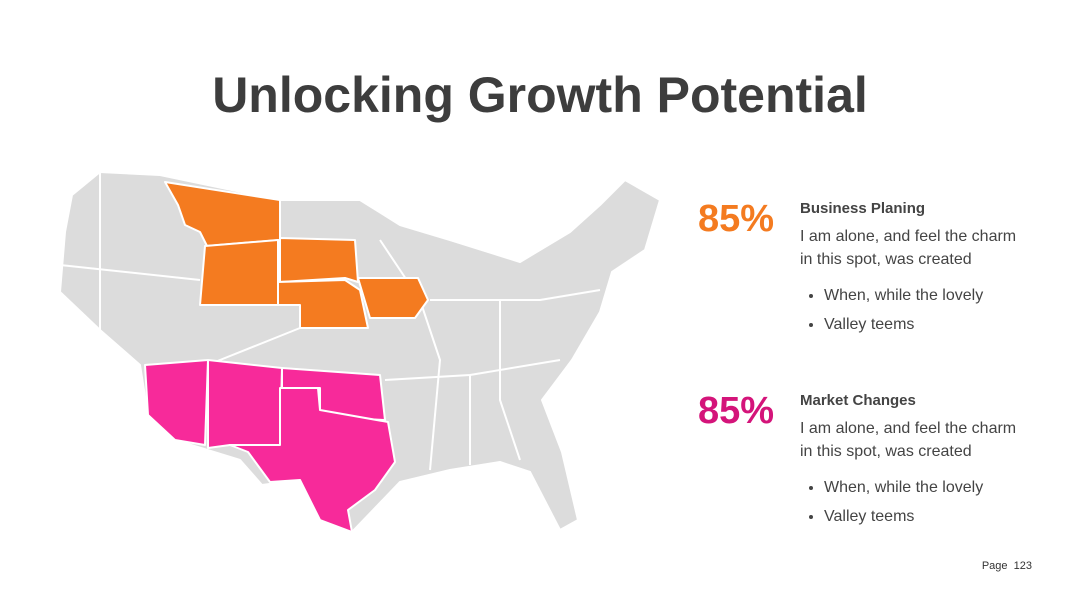 Image resolution: width=1080 pixels, height=608 pixels. I want to click on item-title: Business Planing, so click(863, 208).